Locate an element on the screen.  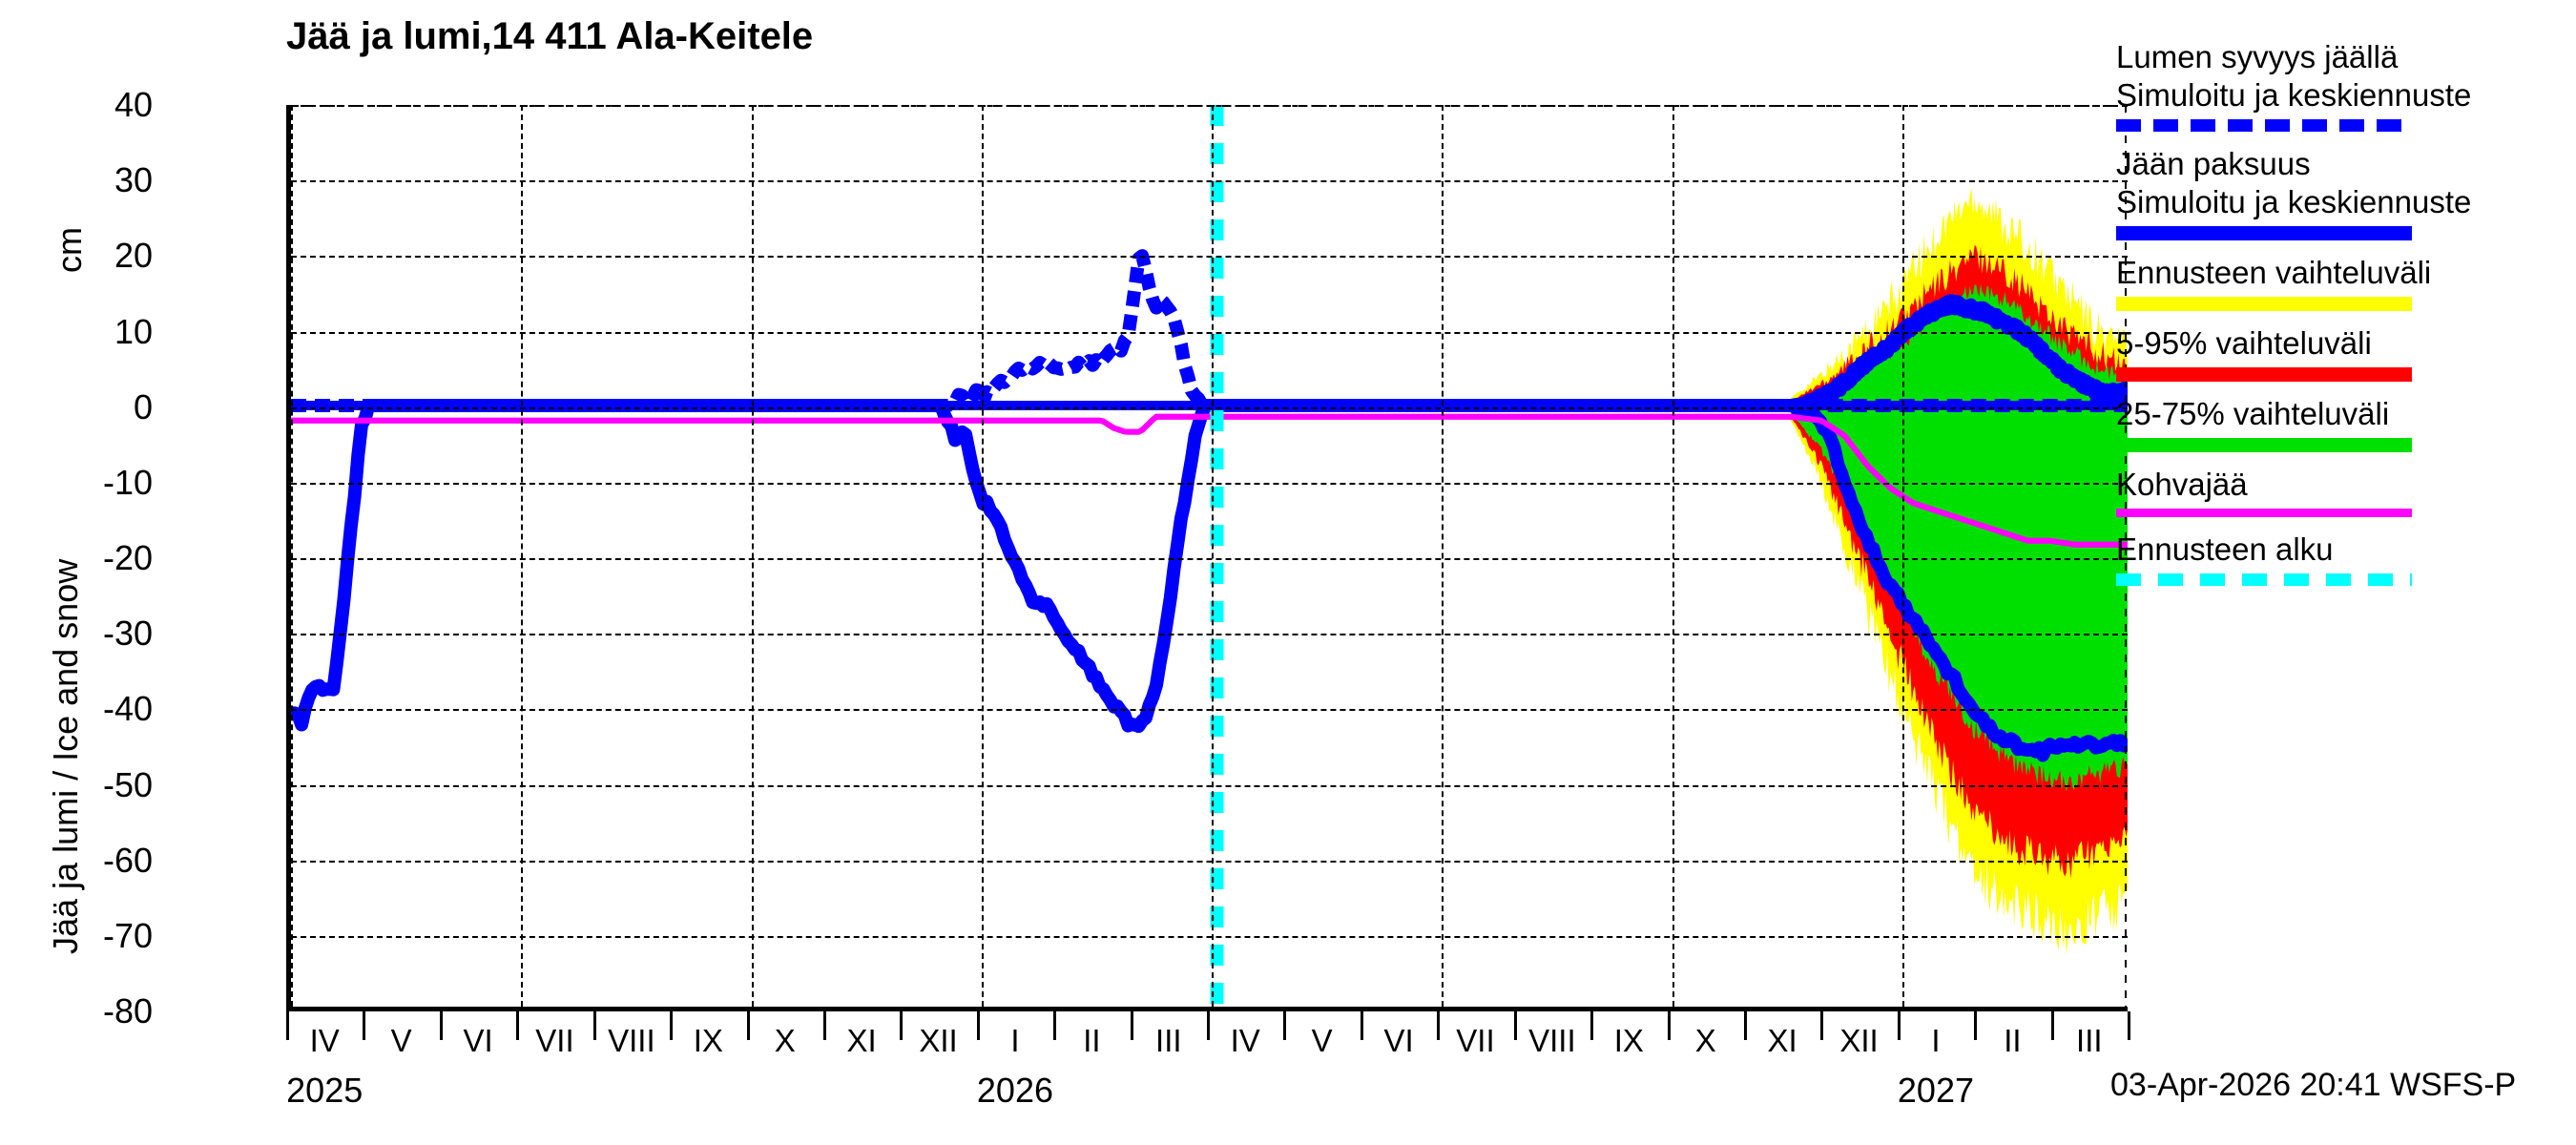
x-axis-ticks is located at coordinates (1208, 1025).